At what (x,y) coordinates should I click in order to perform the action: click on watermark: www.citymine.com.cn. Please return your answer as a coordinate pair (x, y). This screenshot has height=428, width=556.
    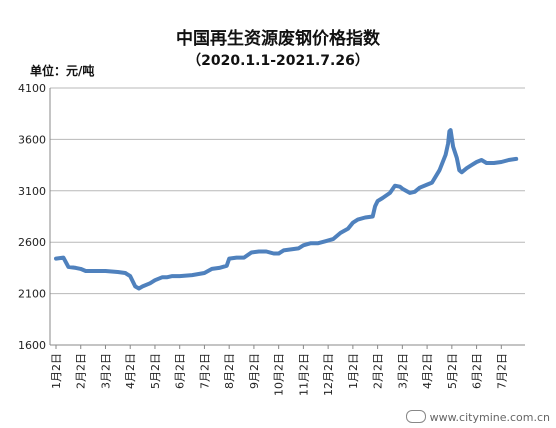
    Looking at the image, I should click on (477, 417).